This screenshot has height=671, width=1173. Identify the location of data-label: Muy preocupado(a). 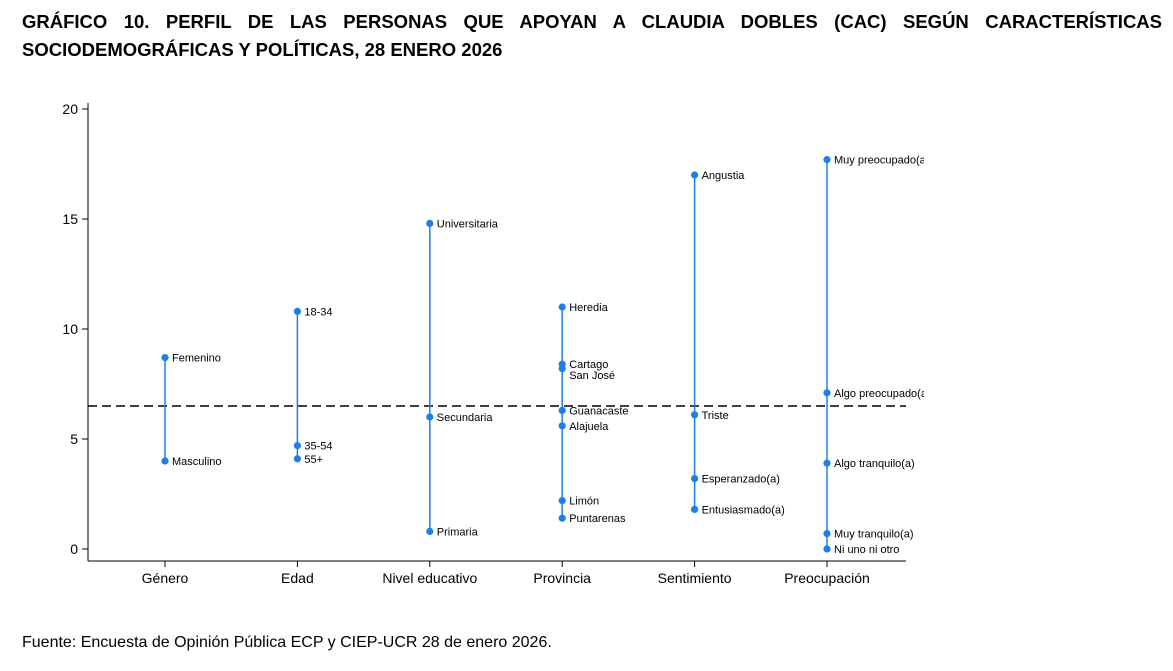
(881, 161).